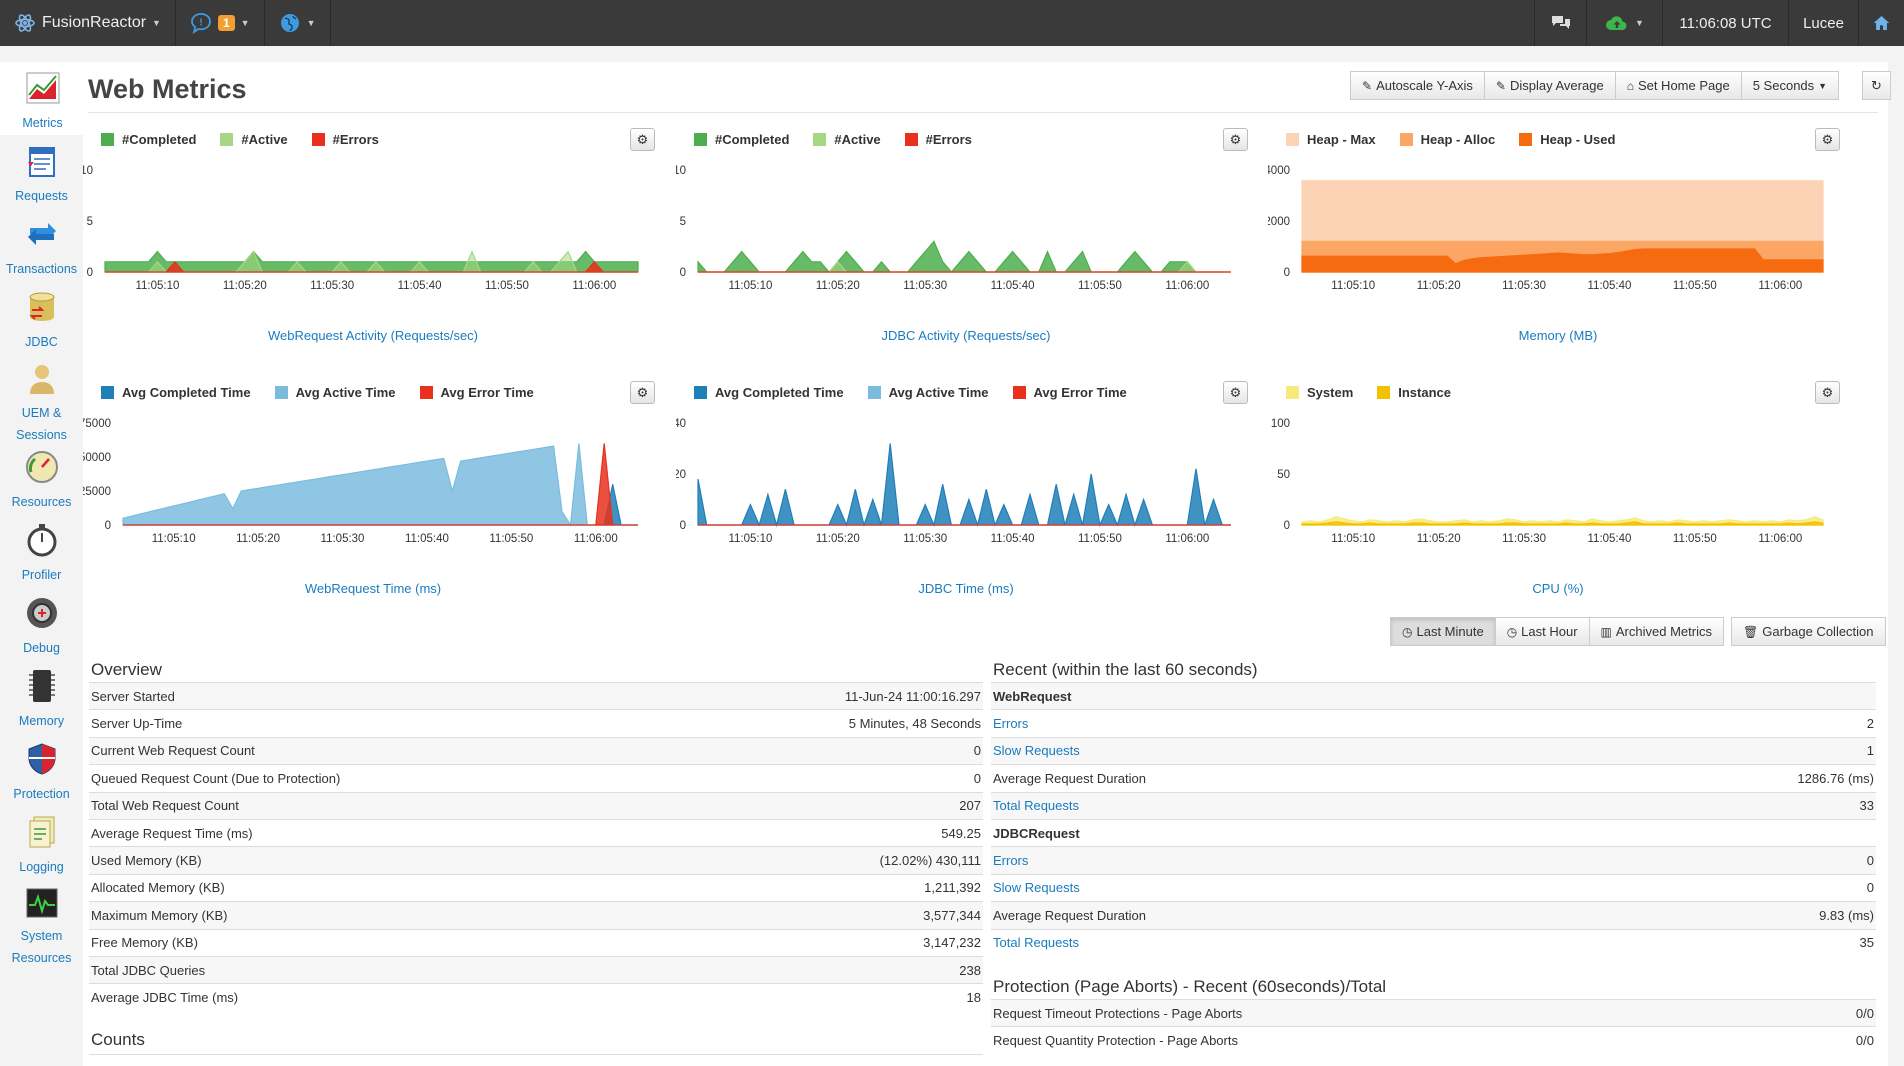 This screenshot has height=1066, width=1904. Describe the element at coordinates (1407, 631) in the screenshot. I see `clock-icon: ◷` at that location.